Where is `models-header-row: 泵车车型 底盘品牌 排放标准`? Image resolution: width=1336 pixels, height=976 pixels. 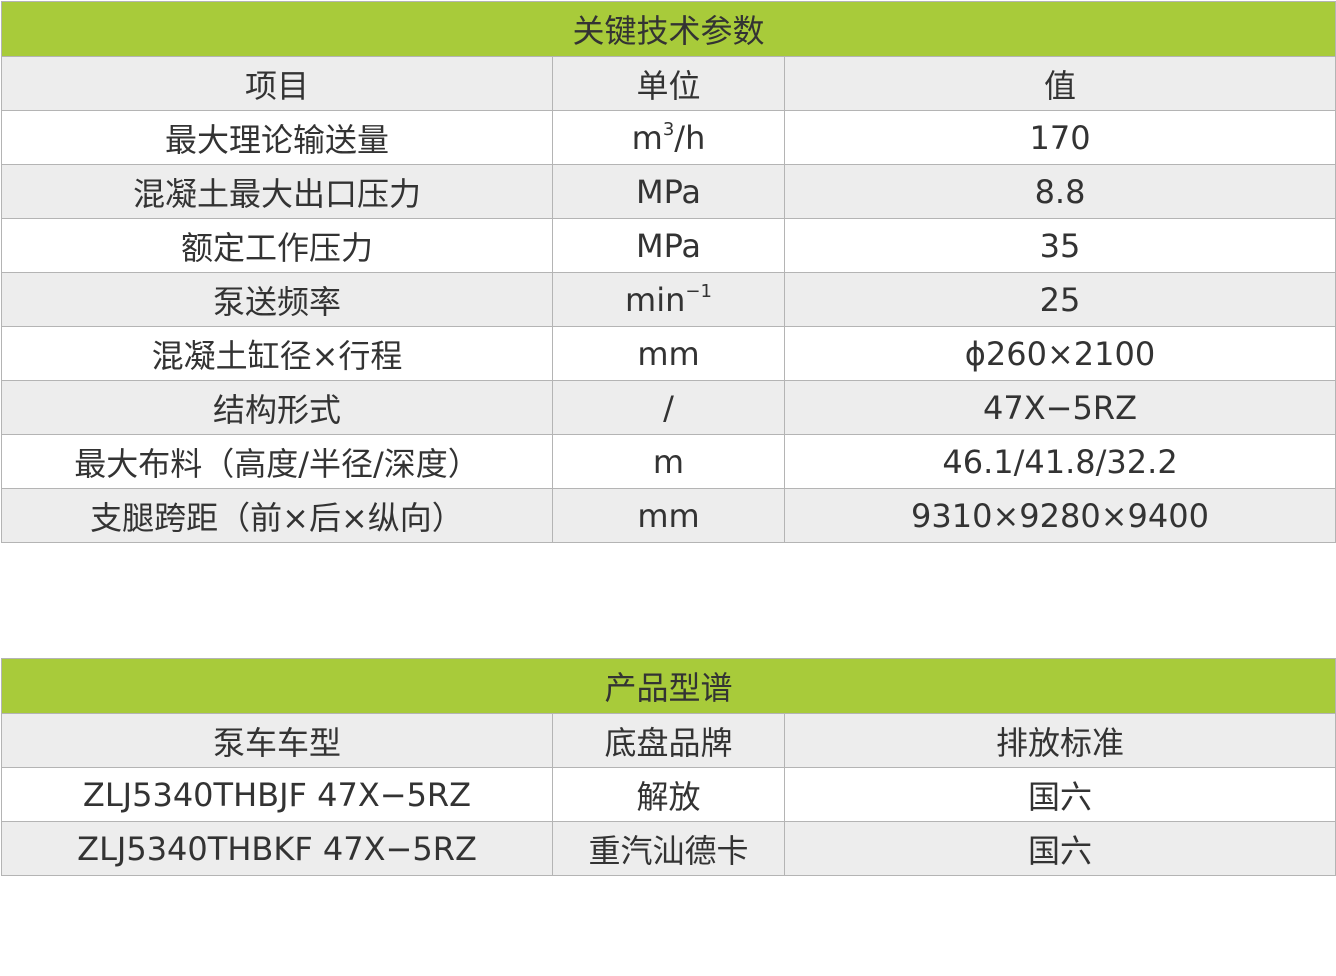
models-header-row: 泵车车型 底盘品牌 排放标准 is located at coordinates (668, 740).